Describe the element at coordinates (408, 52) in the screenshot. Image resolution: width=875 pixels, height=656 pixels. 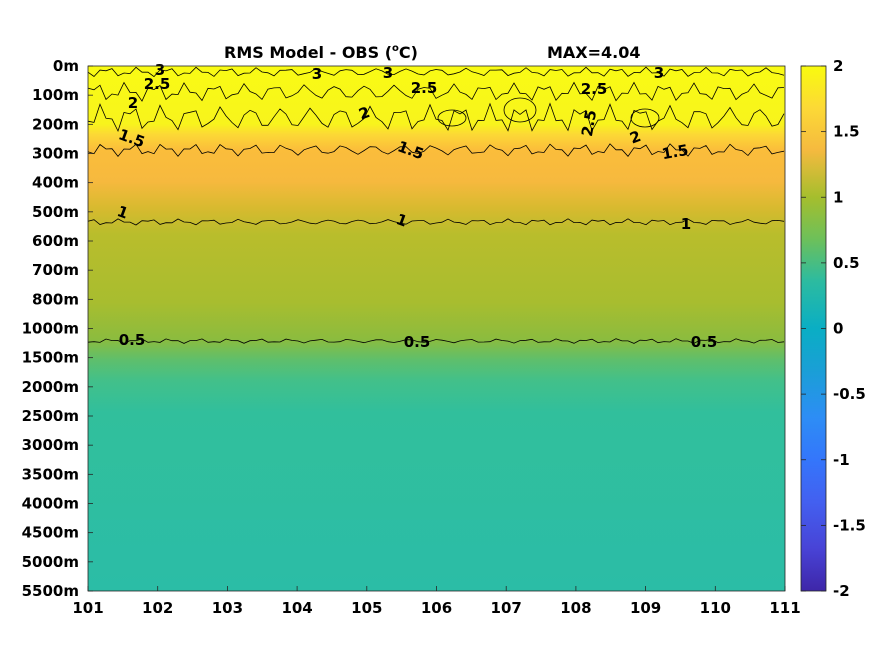
I see `title-unit: C)` at that location.